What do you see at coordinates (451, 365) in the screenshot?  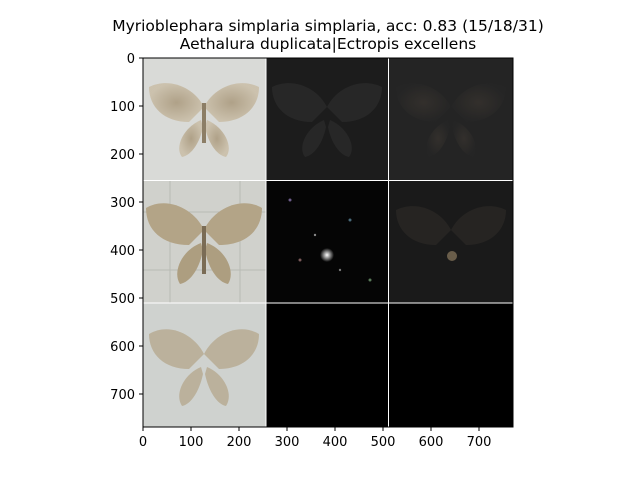 I see `tile-r3-c3-empty-black` at bounding box center [451, 365].